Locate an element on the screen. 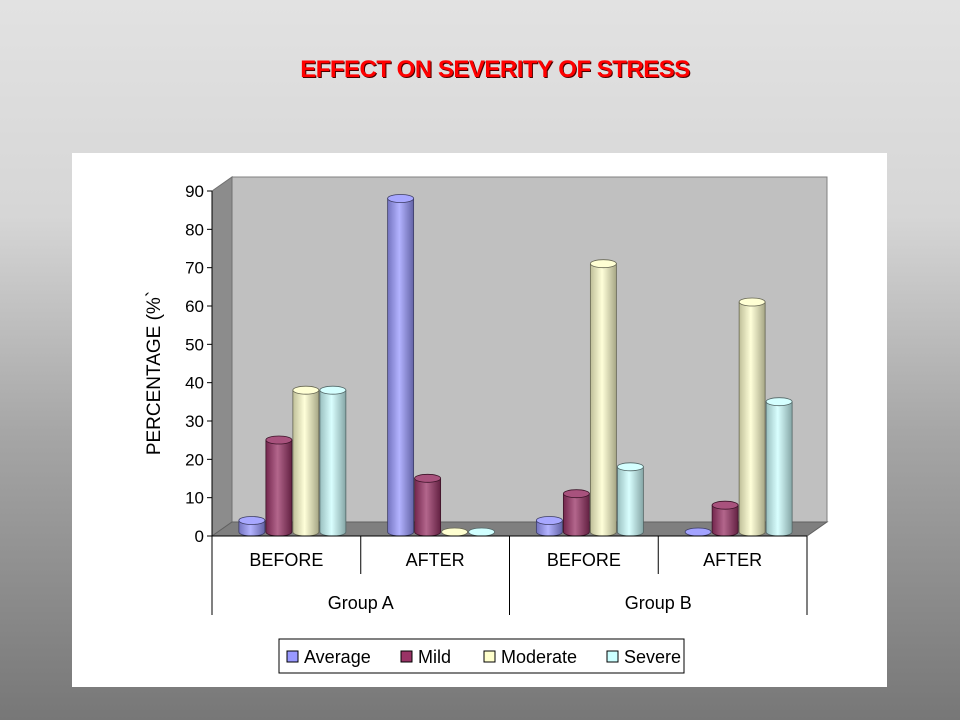 This screenshot has height=720, width=960. legend: Average Mild Moderate Severe is located at coordinates (481, 656).